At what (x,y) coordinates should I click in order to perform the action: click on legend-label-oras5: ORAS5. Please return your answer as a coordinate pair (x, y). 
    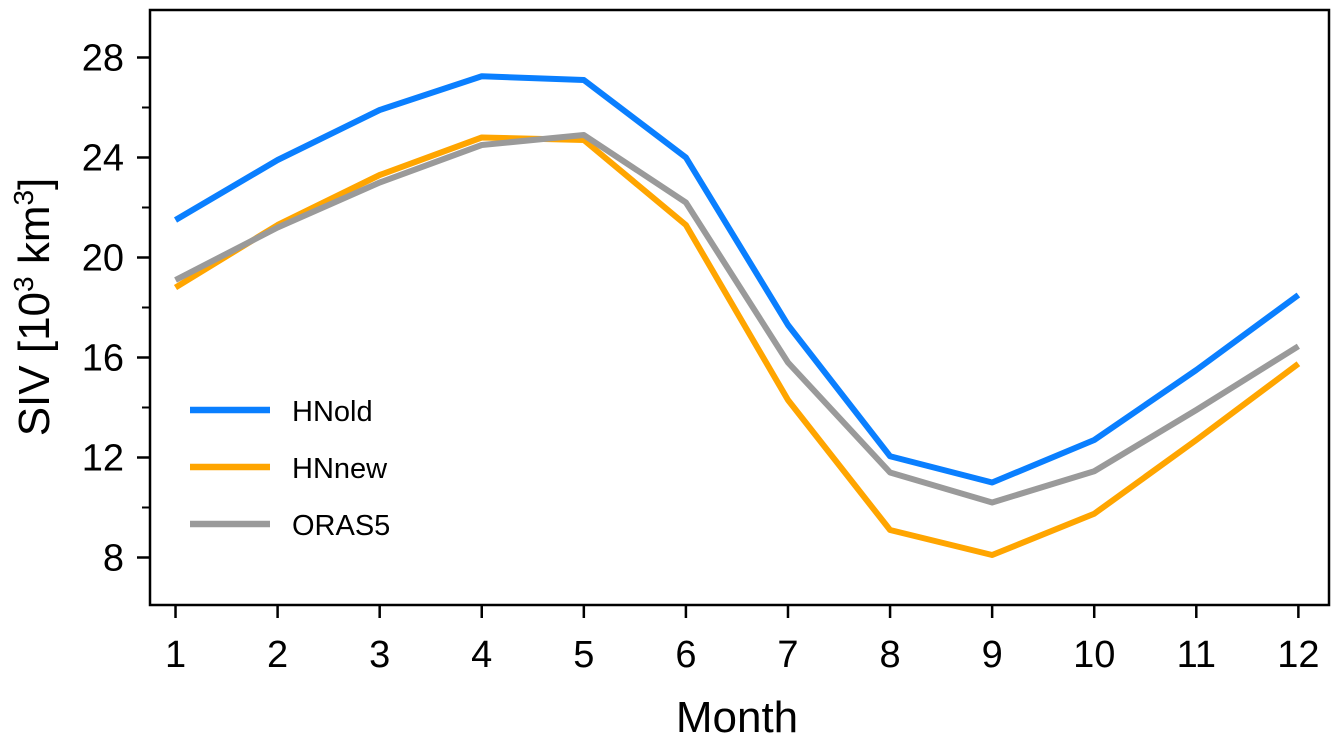
    Looking at the image, I should click on (341, 526).